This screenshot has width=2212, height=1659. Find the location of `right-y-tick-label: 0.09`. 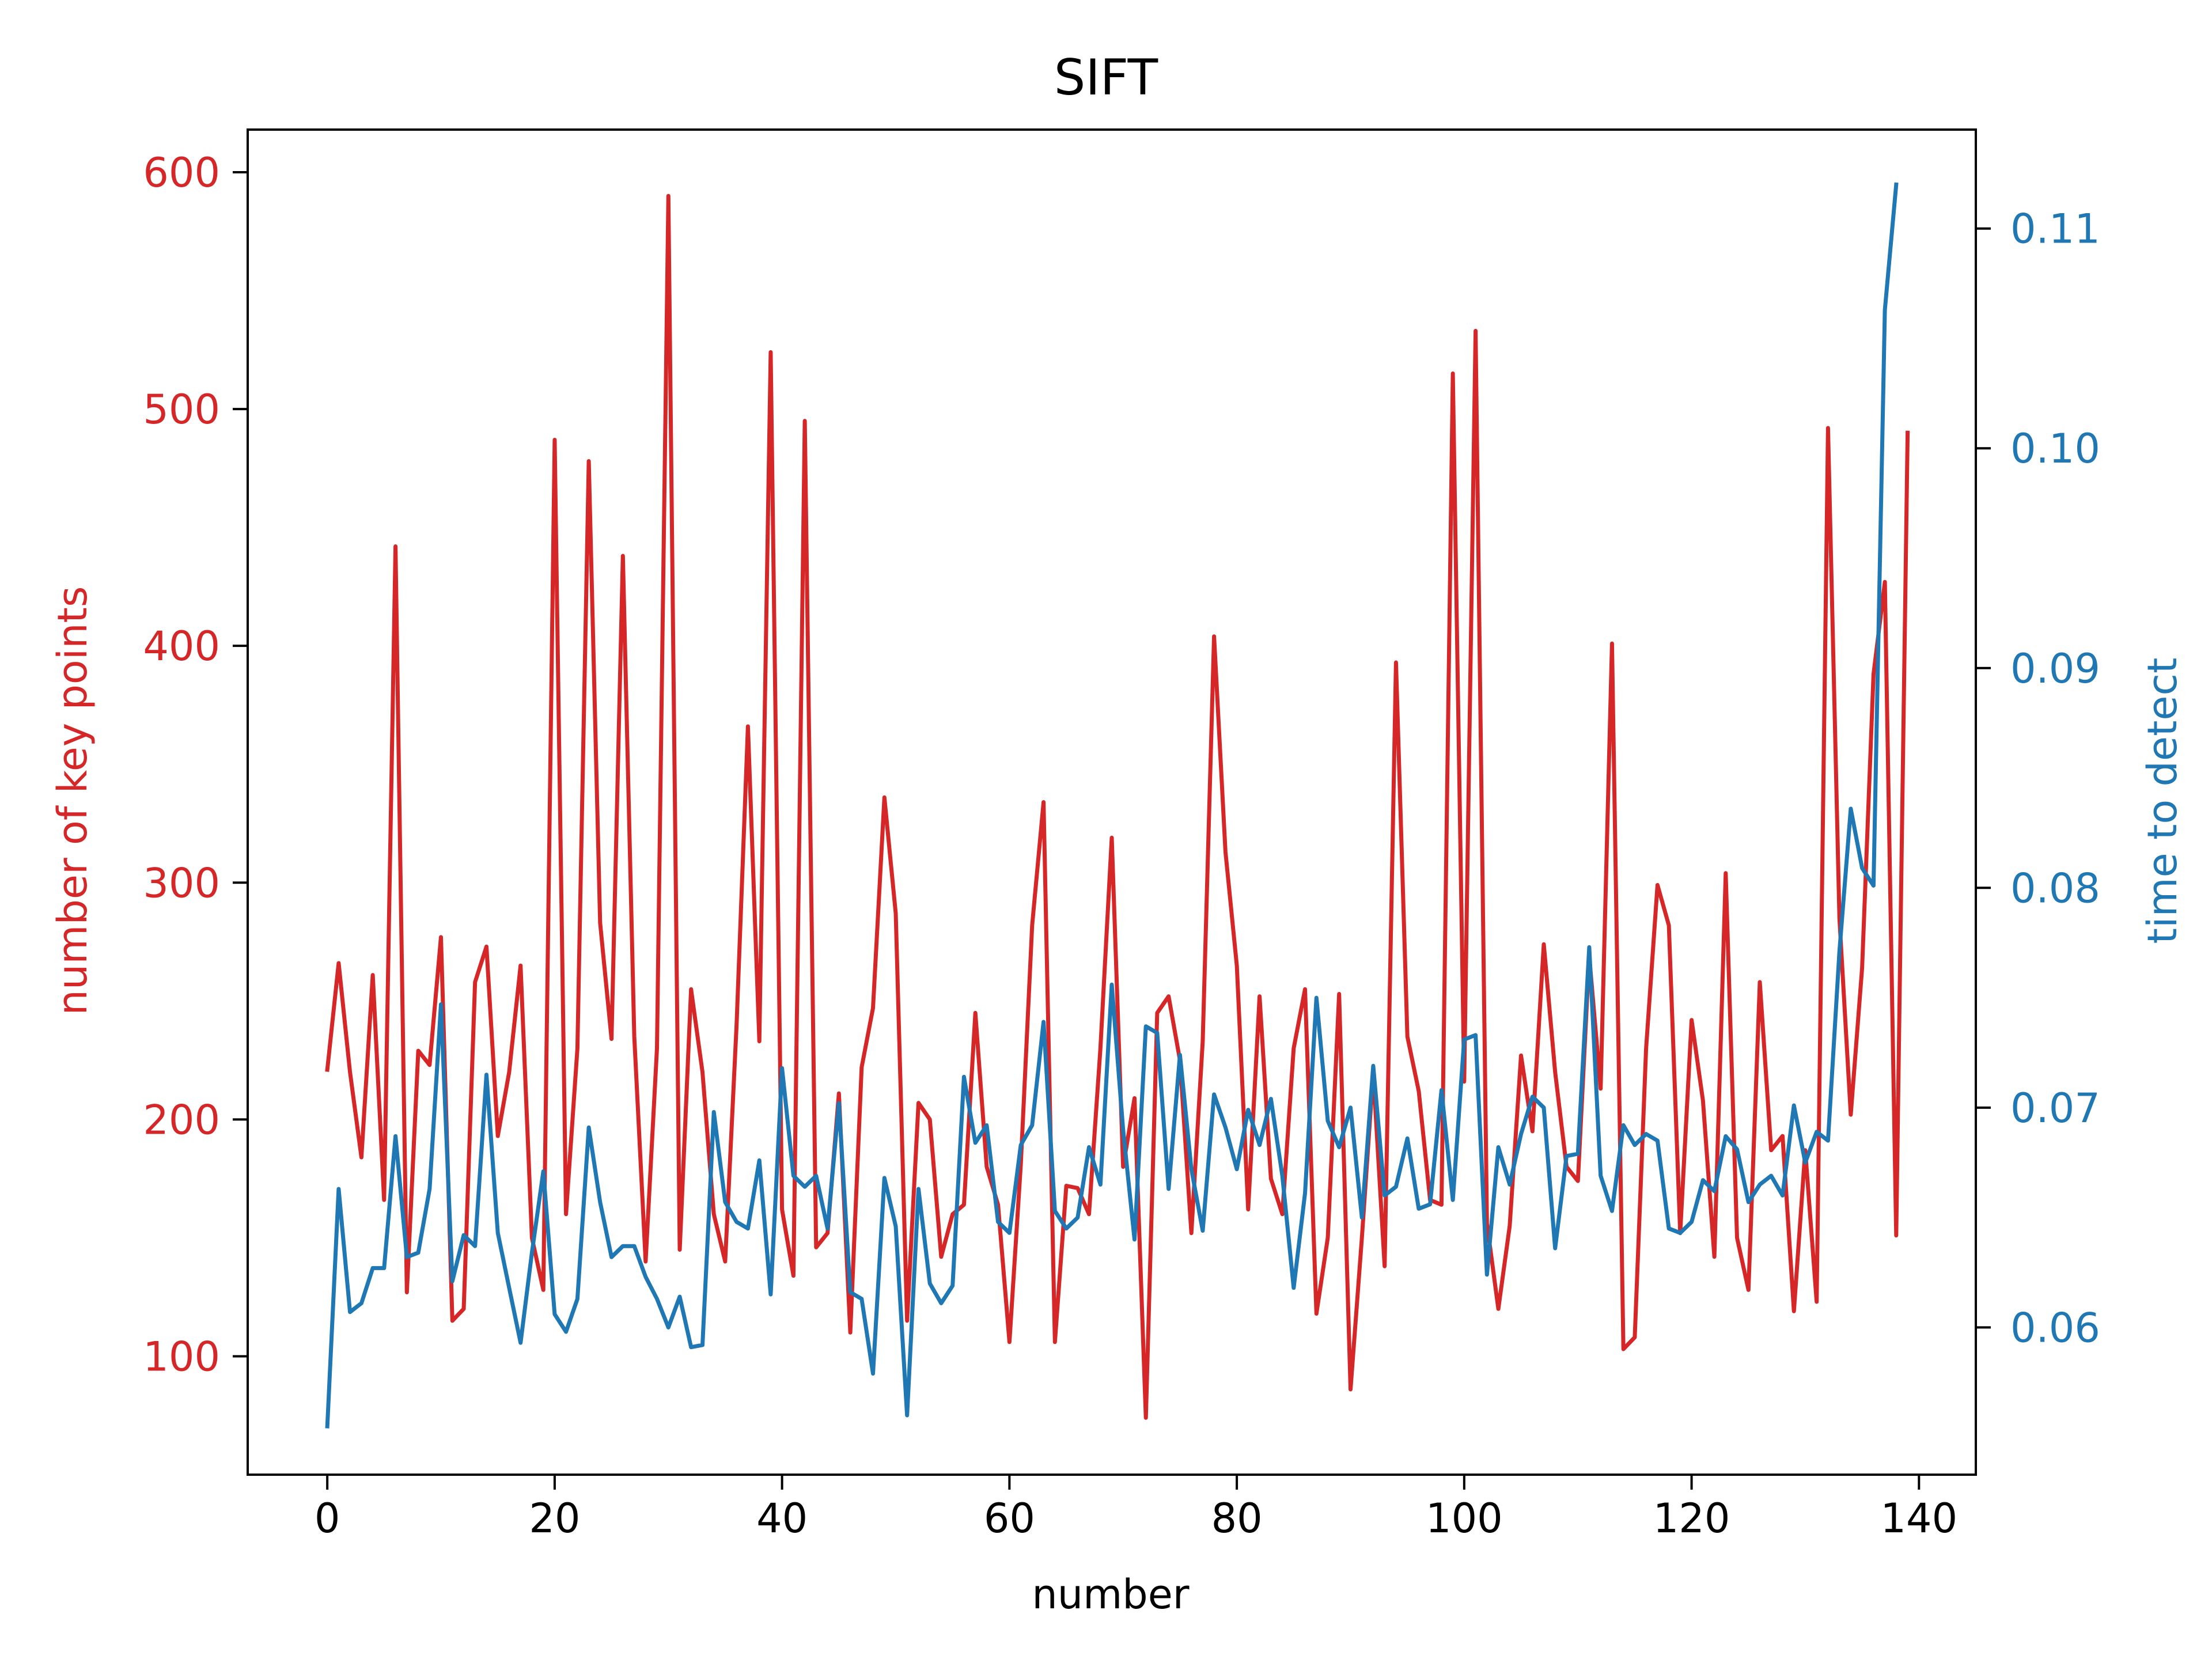

right-y-tick-label: 0.09 is located at coordinates (2055, 668).